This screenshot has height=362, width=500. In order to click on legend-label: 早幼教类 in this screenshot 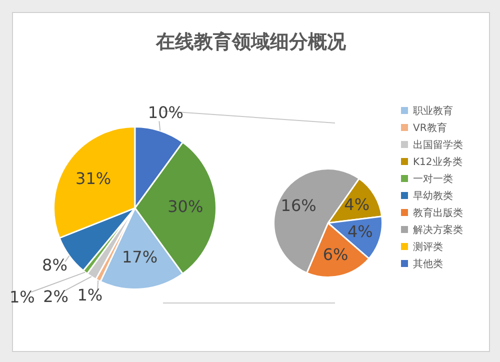, I will do `click(433, 197)`.